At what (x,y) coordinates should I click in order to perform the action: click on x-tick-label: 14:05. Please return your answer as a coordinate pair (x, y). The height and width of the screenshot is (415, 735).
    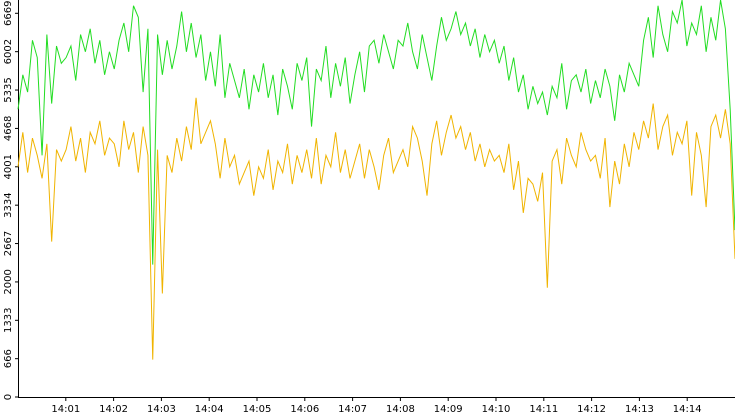
    Looking at the image, I should click on (257, 409).